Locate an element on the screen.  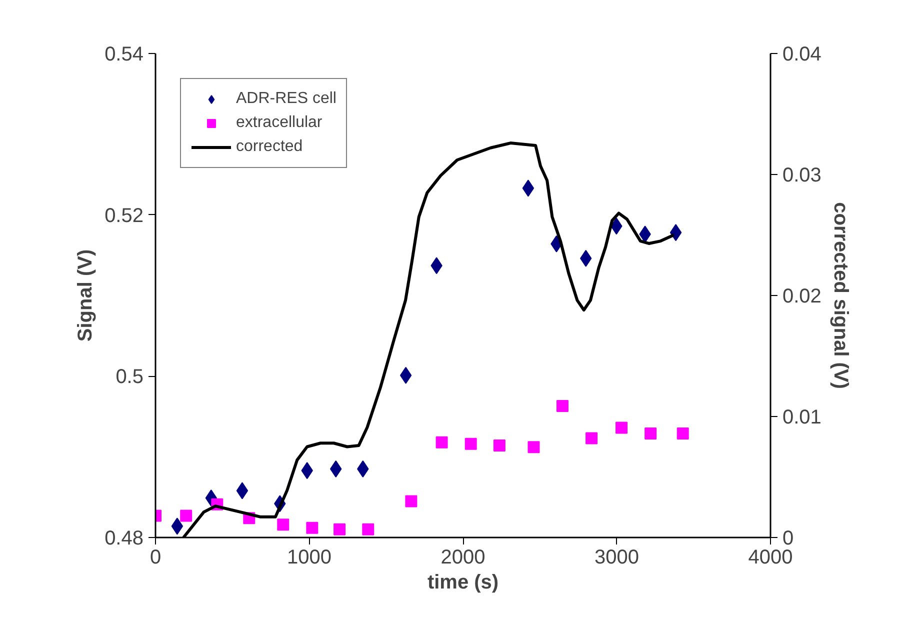
legend-label: corrected is located at coordinates (269, 147).